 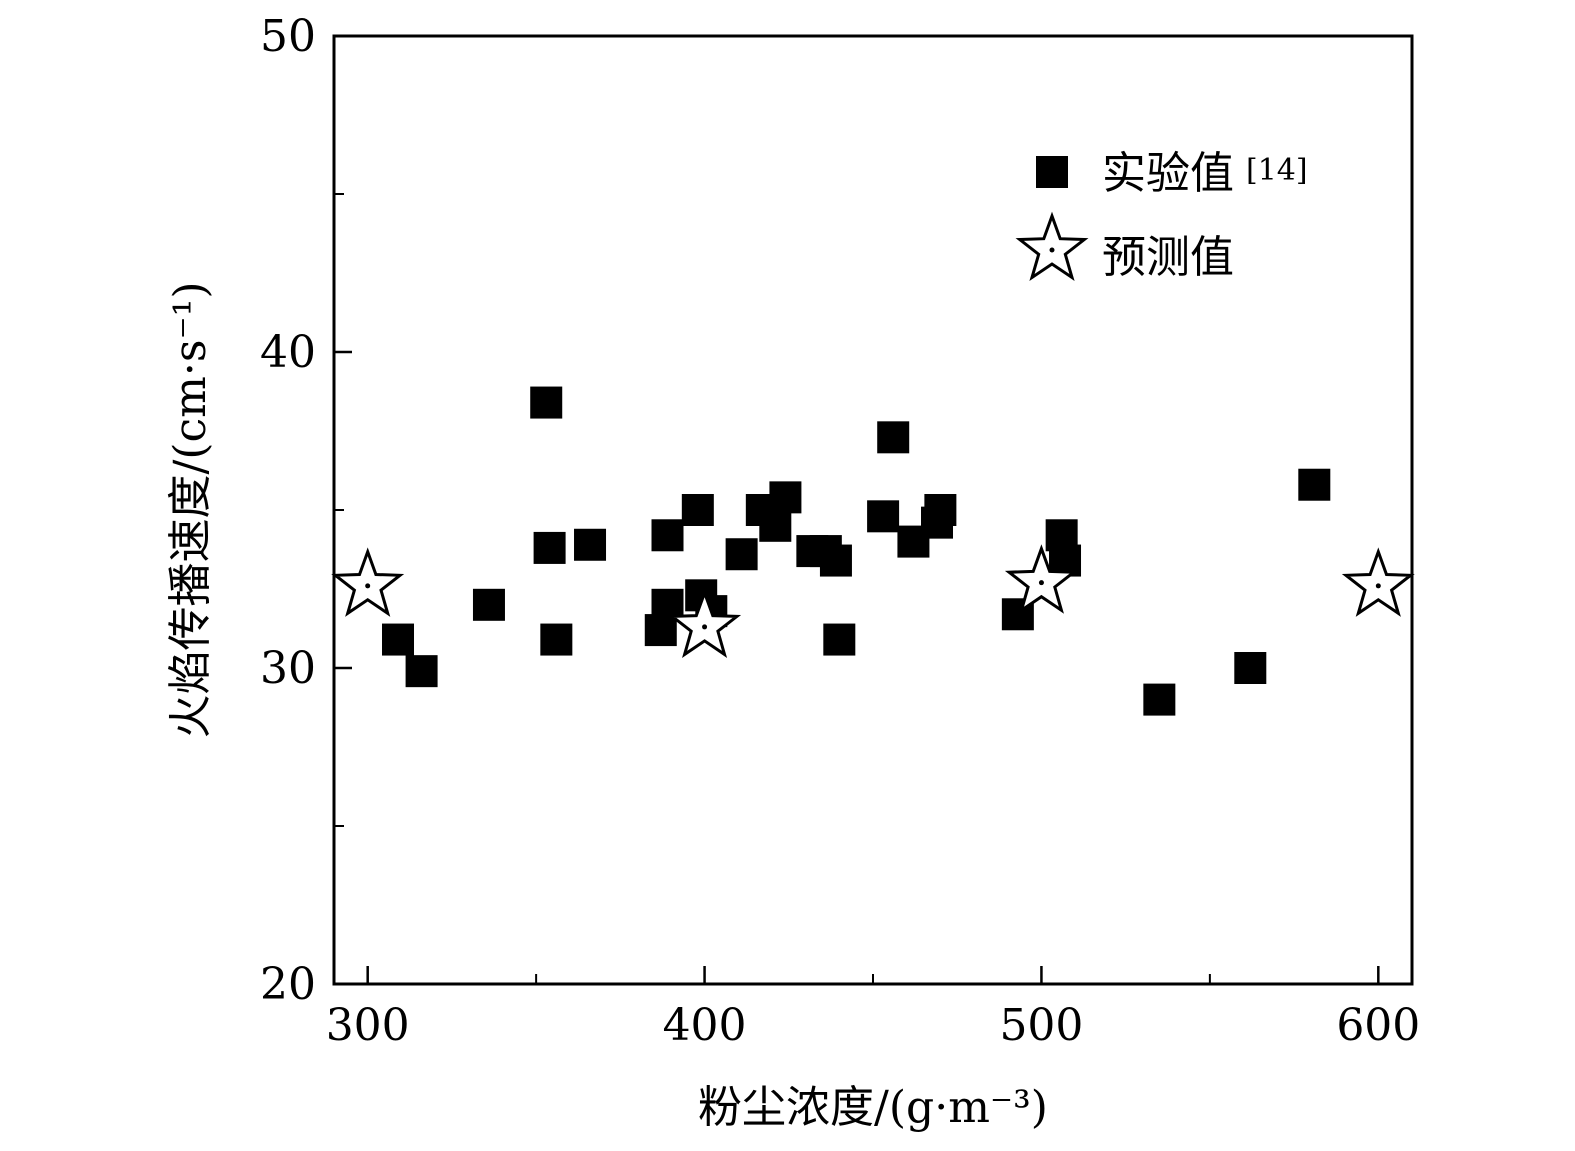 I want to click on legend-square-marker, so click(x=1052, y=172).